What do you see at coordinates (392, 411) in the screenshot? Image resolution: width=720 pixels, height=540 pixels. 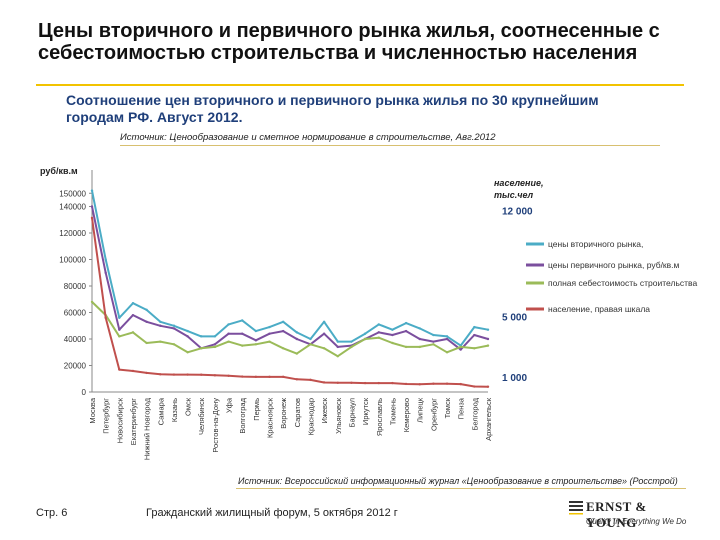 I see `x-tick-label: Тюмень` at bounding box center [392, 411].